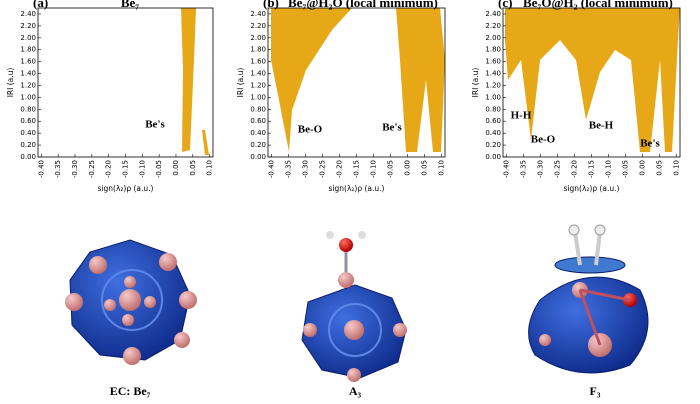 The height and width of the screenshot is (404, 700). Describe the element at coordinates (271, 5) in the screenshot. I see `panel-label: (b)` at that location.